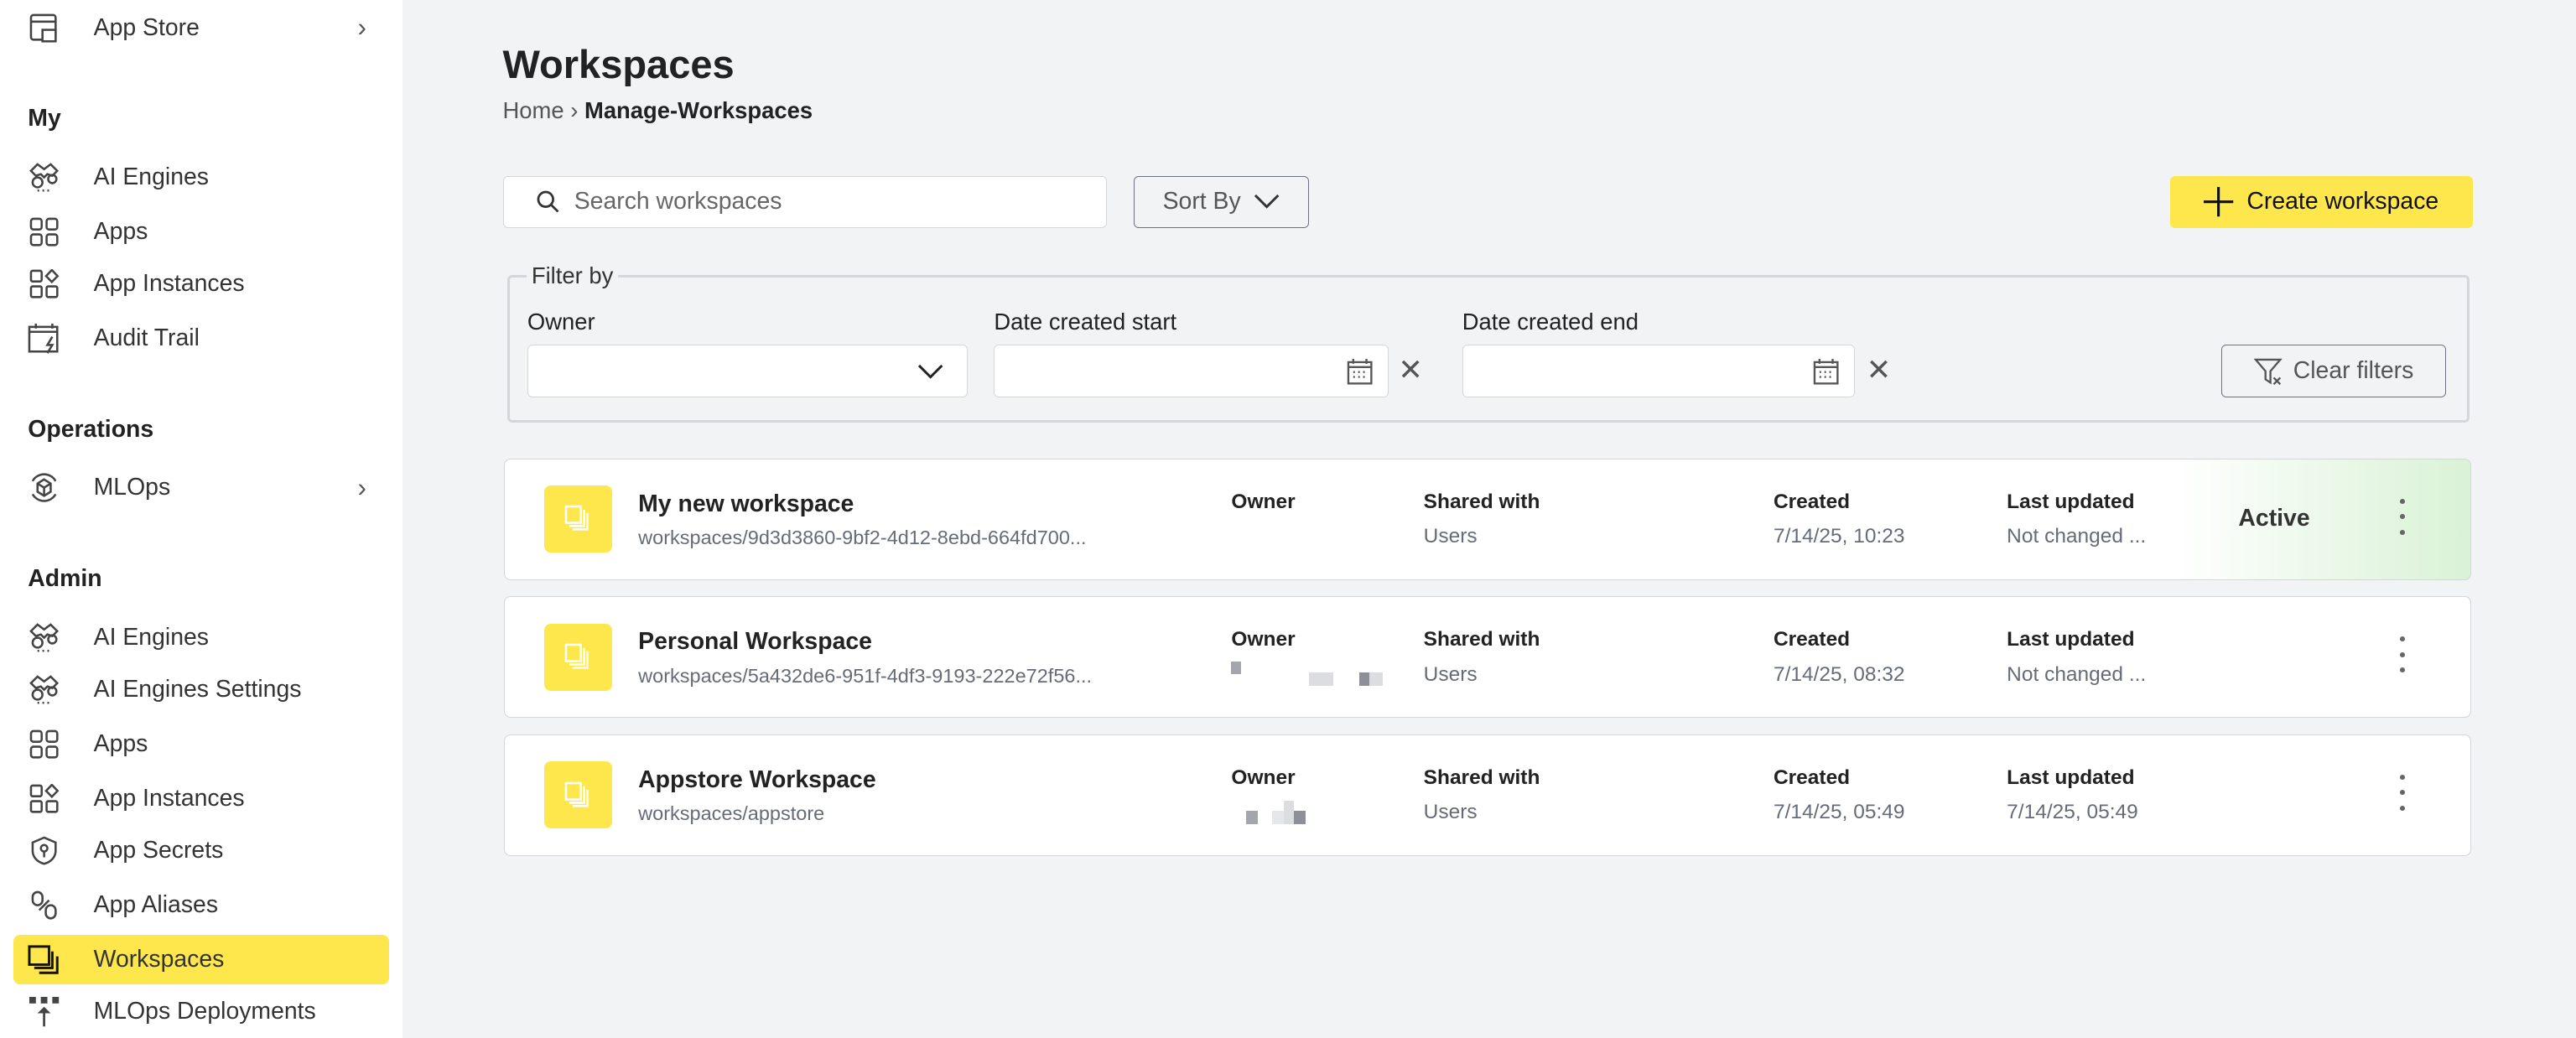  I want to click on filter-panel: Filter by, so click(1488, 343).